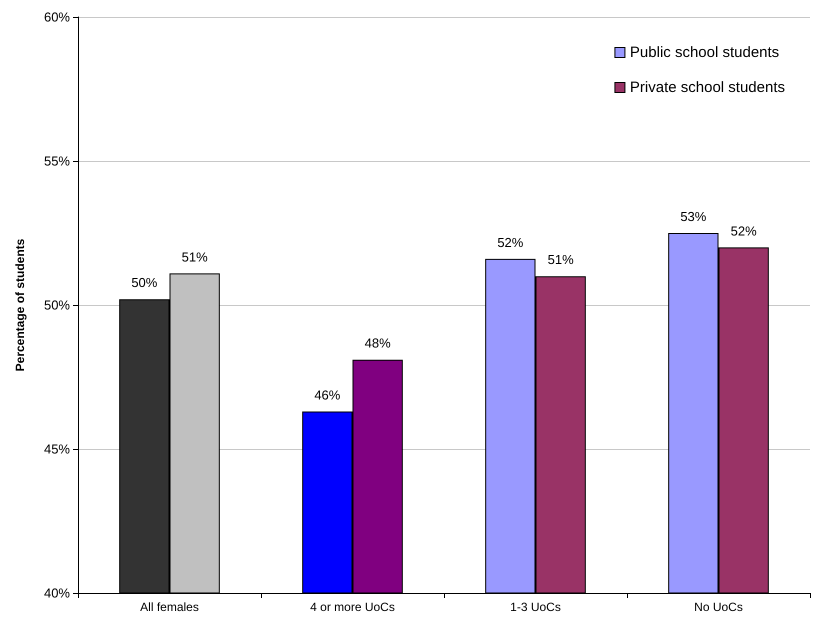  What do you see at coordinates (352, 607) in the screenshot?
I see `x-tick-label: 4 or more UoCs` at bounding box center [352, 607].